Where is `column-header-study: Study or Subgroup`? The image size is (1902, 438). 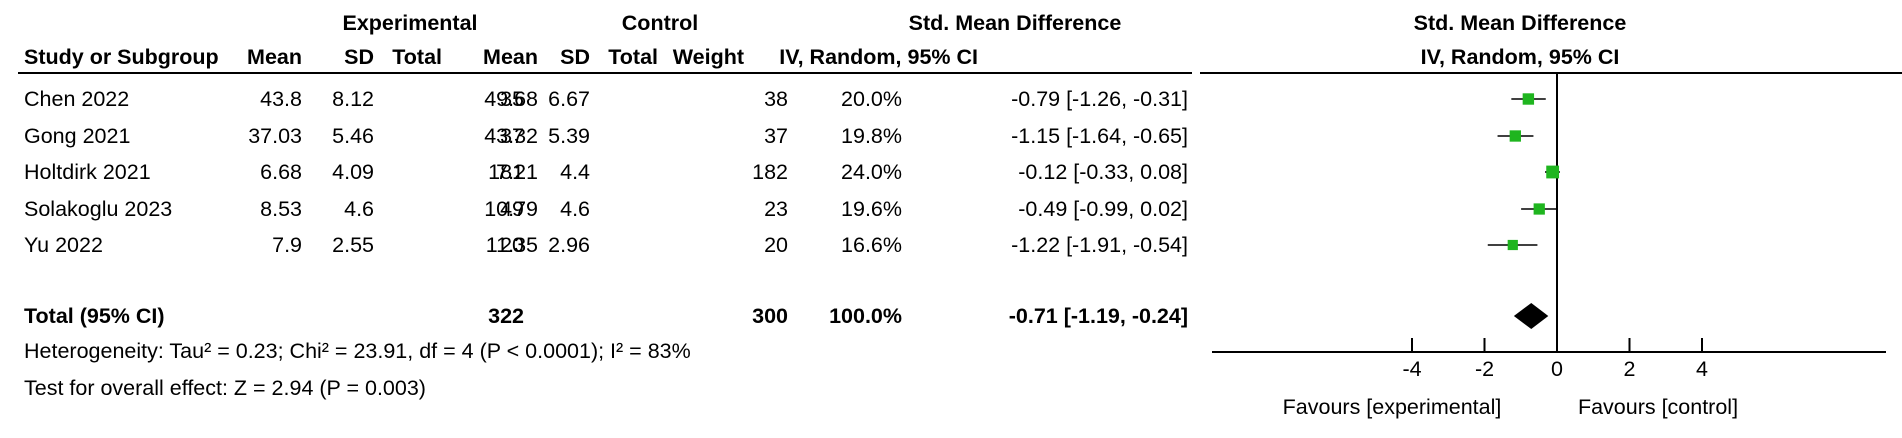 column-header-study: Study or Subgroup is located at coordinates (121, 57).